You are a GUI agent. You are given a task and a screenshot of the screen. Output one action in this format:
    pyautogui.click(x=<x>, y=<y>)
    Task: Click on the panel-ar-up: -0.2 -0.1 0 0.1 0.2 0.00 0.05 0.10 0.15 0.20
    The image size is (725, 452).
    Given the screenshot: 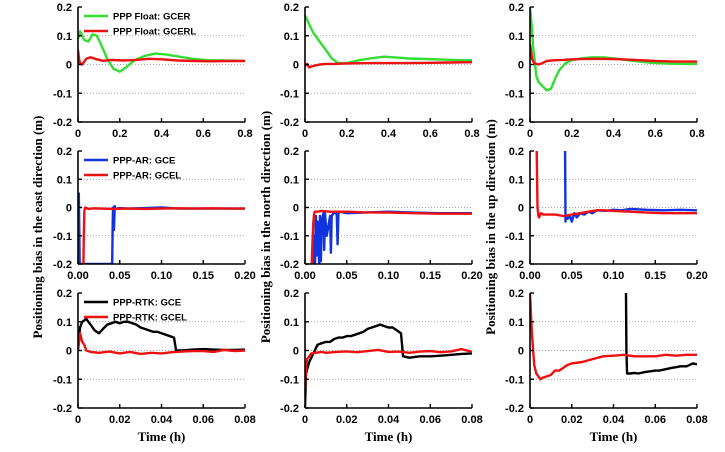 What is the action you would take?
    pyautogui.click(x=606, y=214)
    